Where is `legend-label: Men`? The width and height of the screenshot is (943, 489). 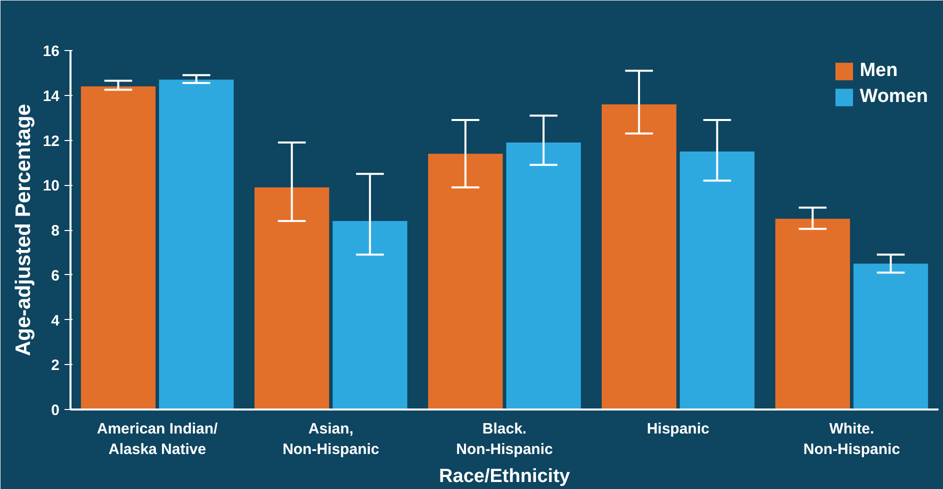
legend-label: Men is located at coordinates (879, 71).